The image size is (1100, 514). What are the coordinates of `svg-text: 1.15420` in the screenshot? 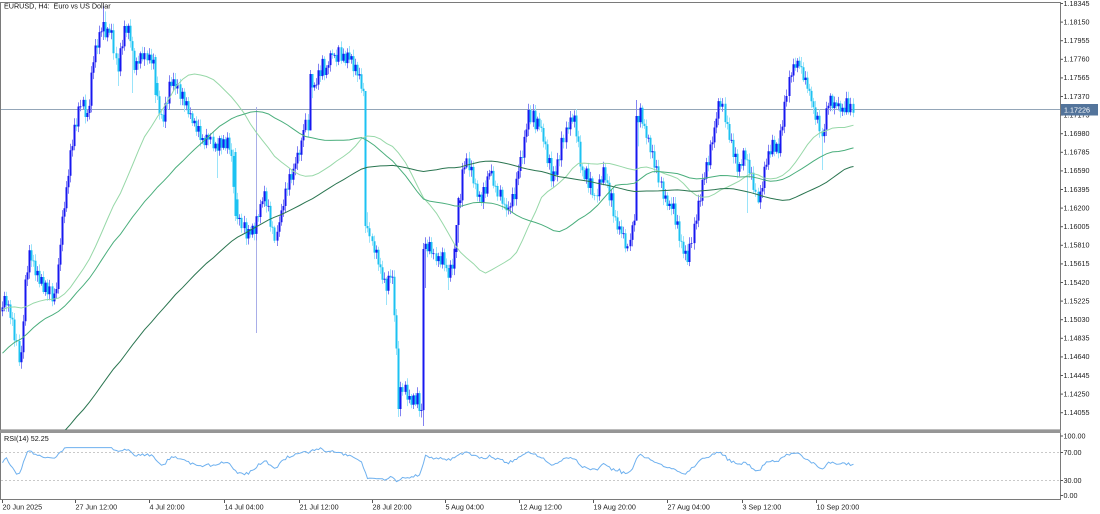 It's located at (1077, 282).